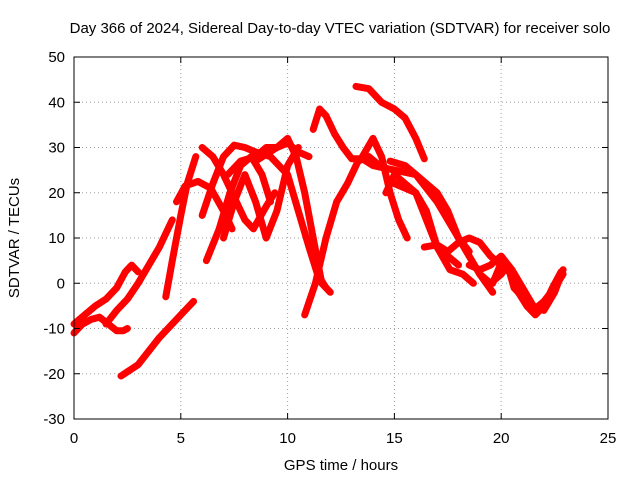  I want to click on y-tick-label: 10, so click(56, 238).